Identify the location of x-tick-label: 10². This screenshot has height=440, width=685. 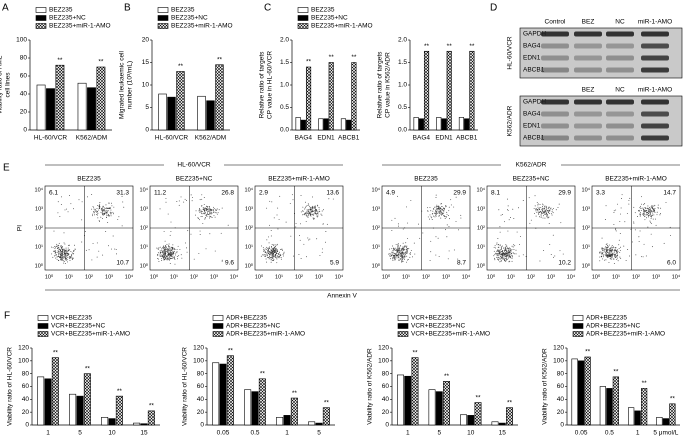
(426, 277).